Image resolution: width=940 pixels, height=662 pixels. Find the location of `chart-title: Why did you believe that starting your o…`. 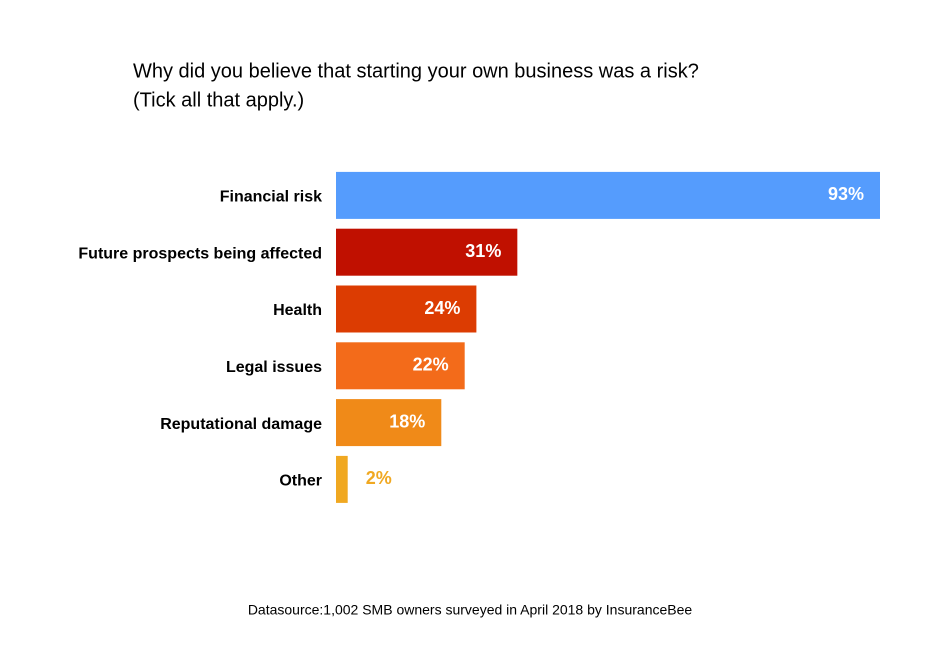

chart-title: Why did you believe that starting your o… is located at coordinates (416, 71).